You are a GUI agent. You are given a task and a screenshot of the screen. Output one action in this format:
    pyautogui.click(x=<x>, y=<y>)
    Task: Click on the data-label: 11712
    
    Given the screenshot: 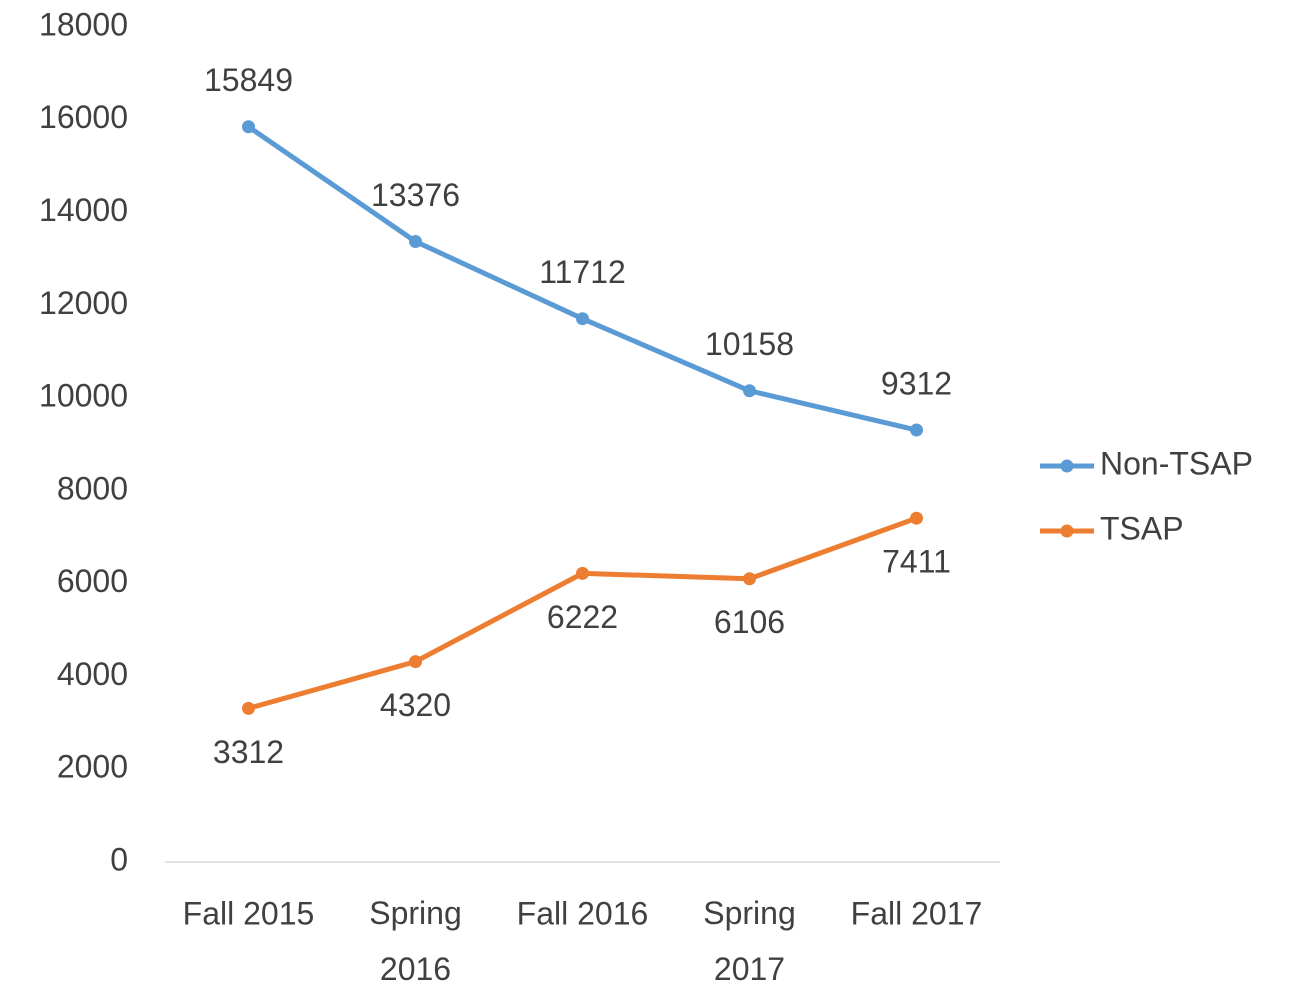 What is the action you would take?
    pyautogui.click(x=582, y=272)
    